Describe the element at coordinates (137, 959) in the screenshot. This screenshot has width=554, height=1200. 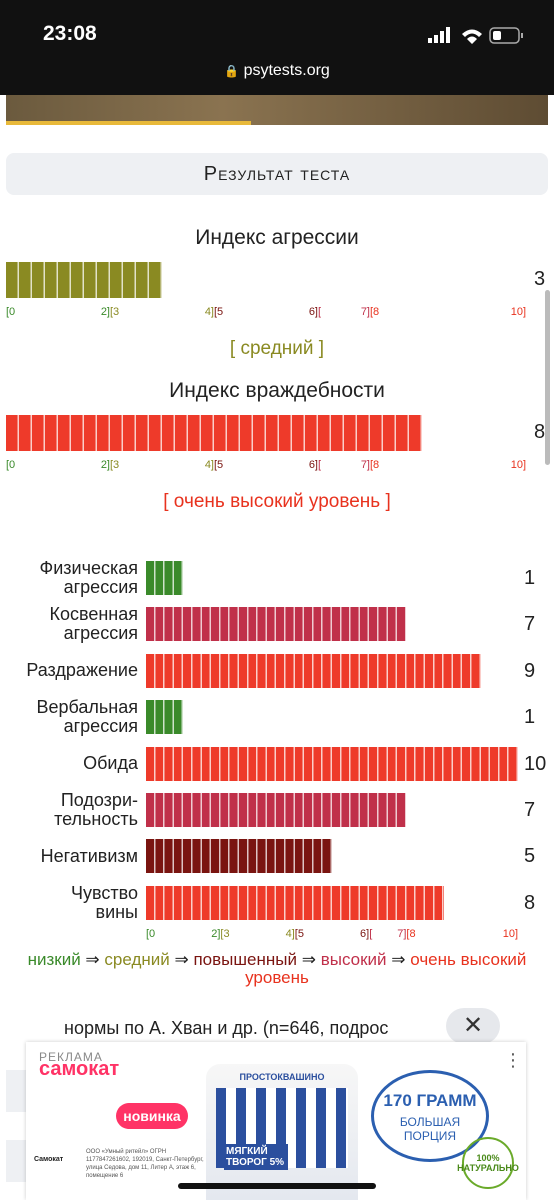
I see `legend-item: средний` at that location.